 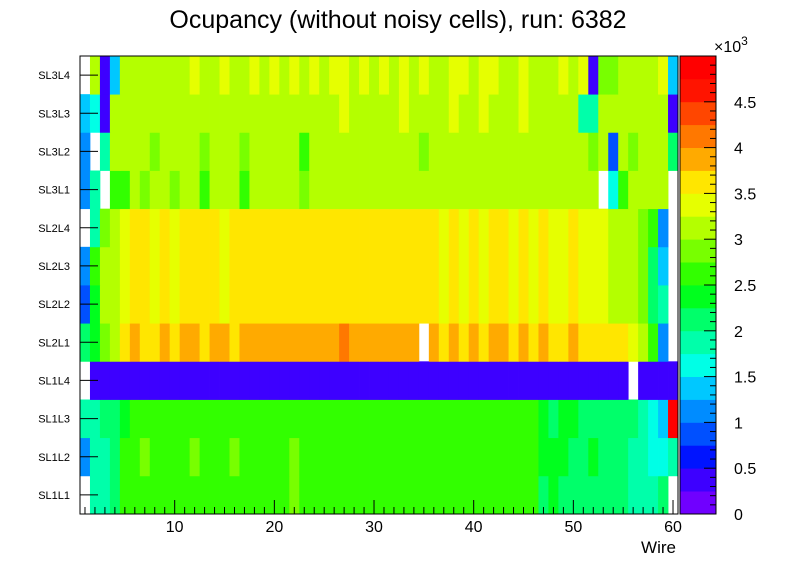 What do you see at coordinates (54, 458) in the screenshot?
I see `y-tick-label-sl1l2: SL1L2` at bounding box center [54, 458].